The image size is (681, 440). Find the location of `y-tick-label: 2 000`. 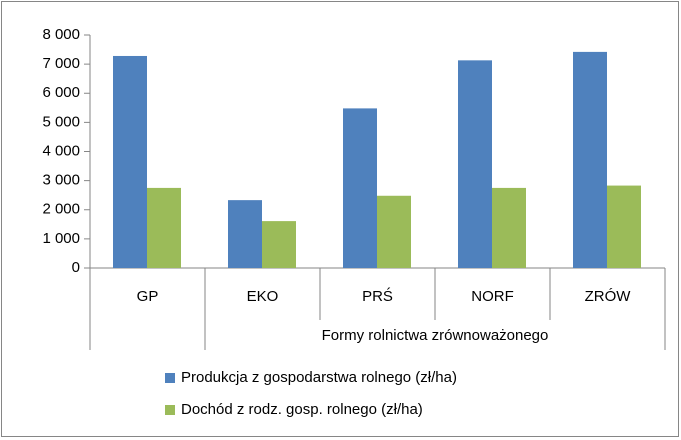

y-tick-label: 2 000 is located at coordinates (61, 209).